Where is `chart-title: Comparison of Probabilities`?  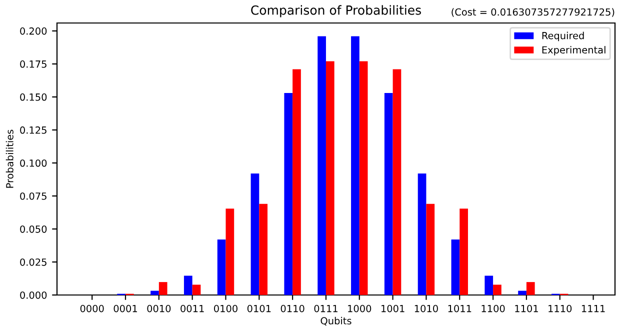
chart-title: Comparison of Probabilities is located at coordinates (336, 11).